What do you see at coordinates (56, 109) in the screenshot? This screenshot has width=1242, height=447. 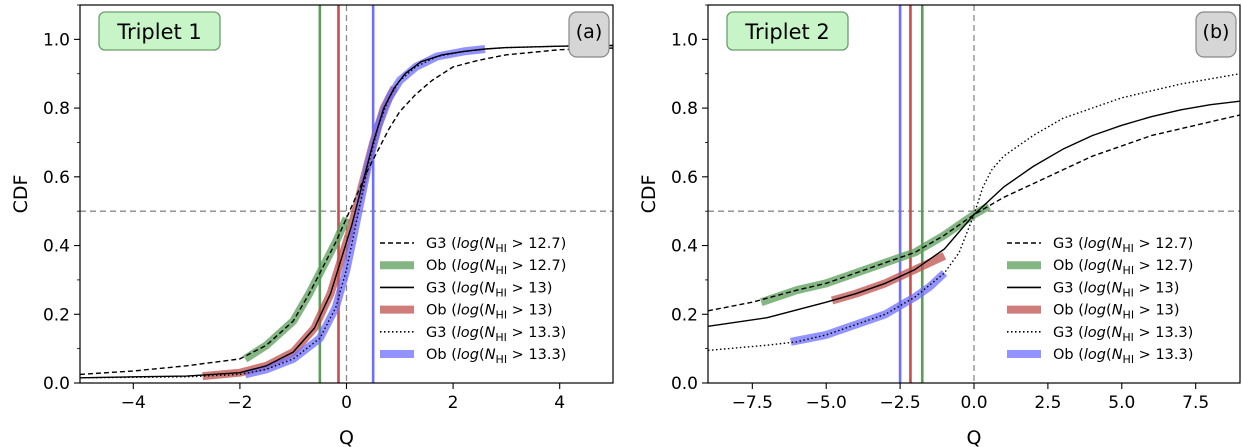 I see `y-tick-label: 0.8` at bounding box center [56, 109].